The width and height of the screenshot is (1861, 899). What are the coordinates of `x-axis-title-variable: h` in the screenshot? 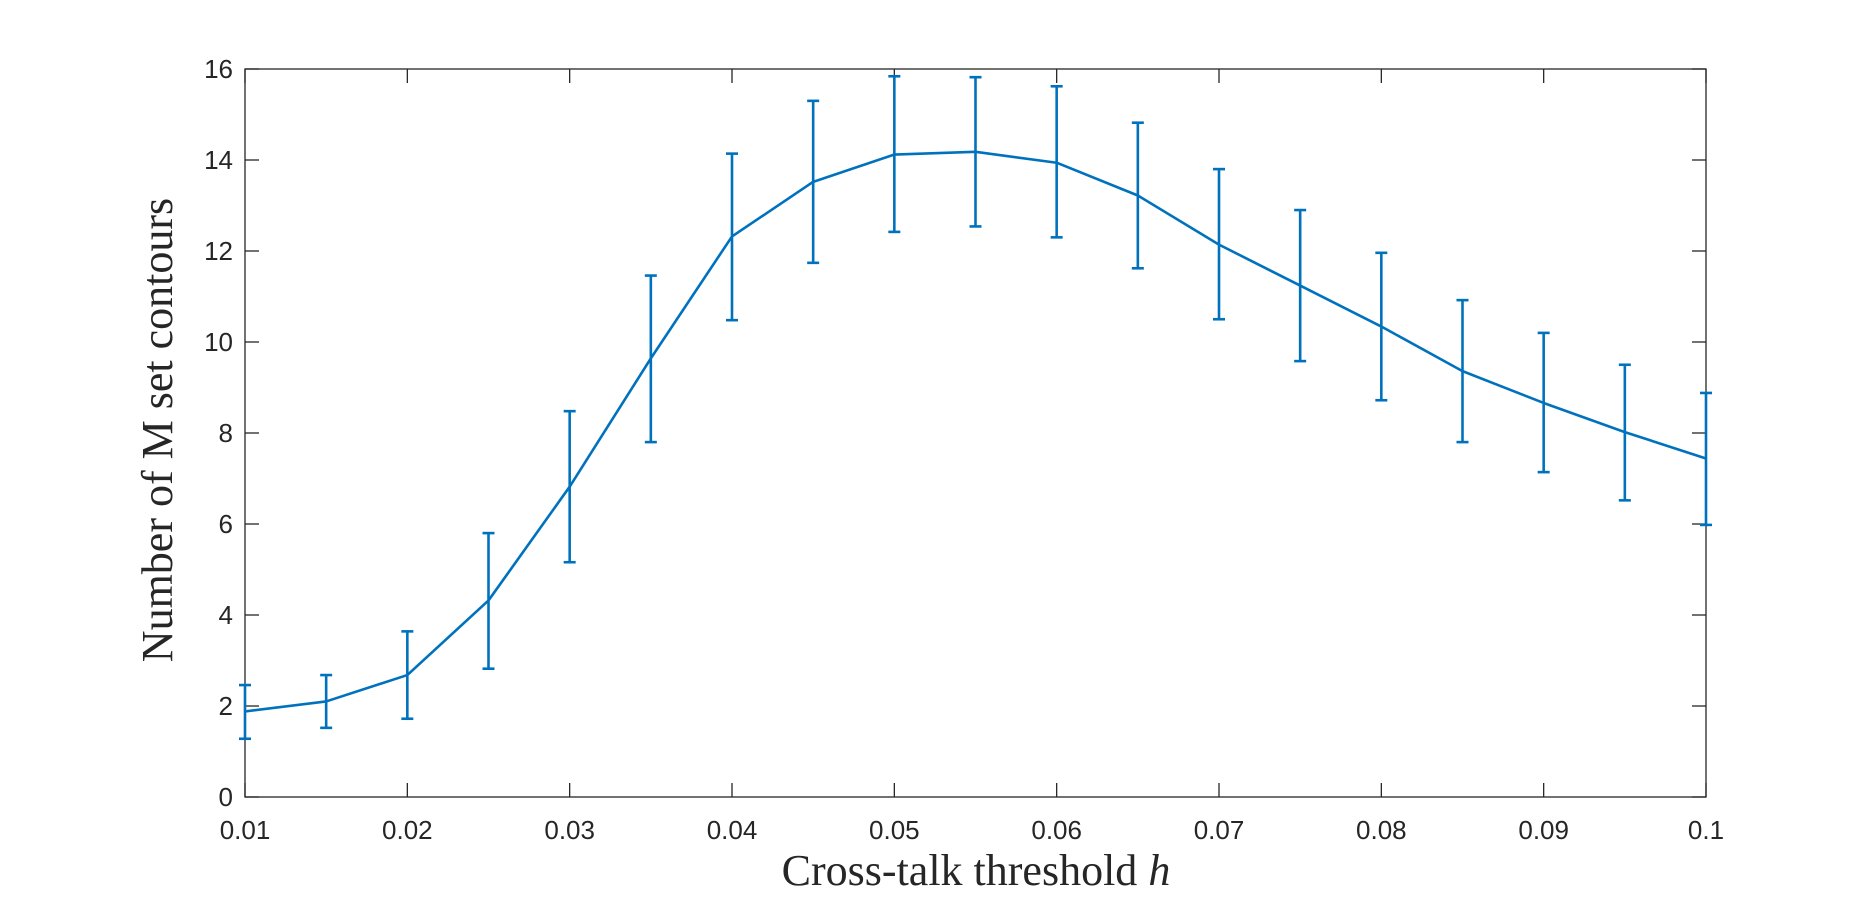 It's located at (1159, 870).